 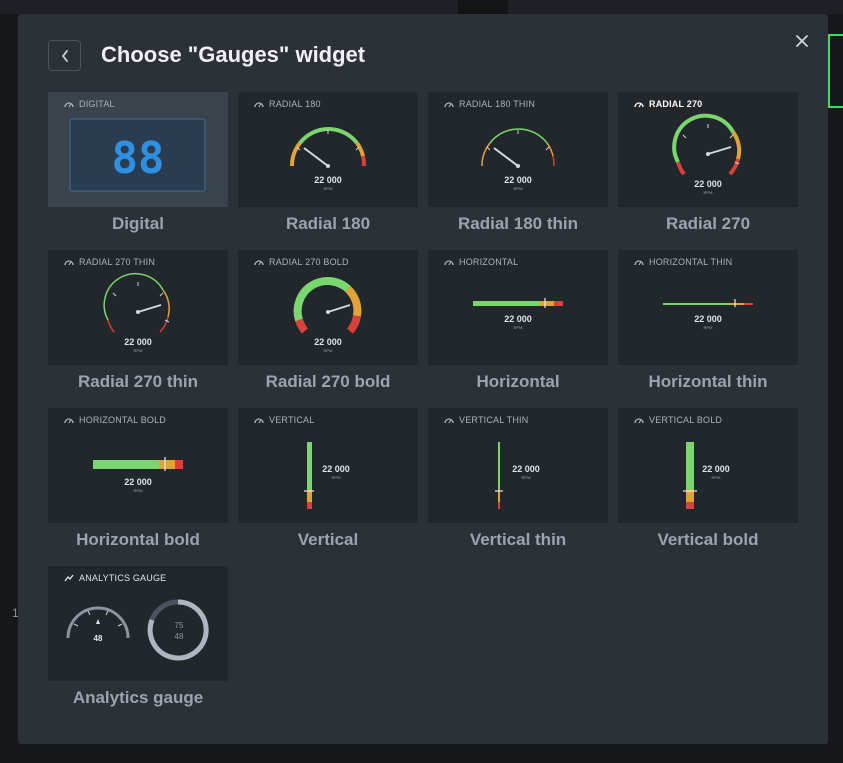 I want to click on widget-name: Radial 270 thin, so click(x=138, y=381).